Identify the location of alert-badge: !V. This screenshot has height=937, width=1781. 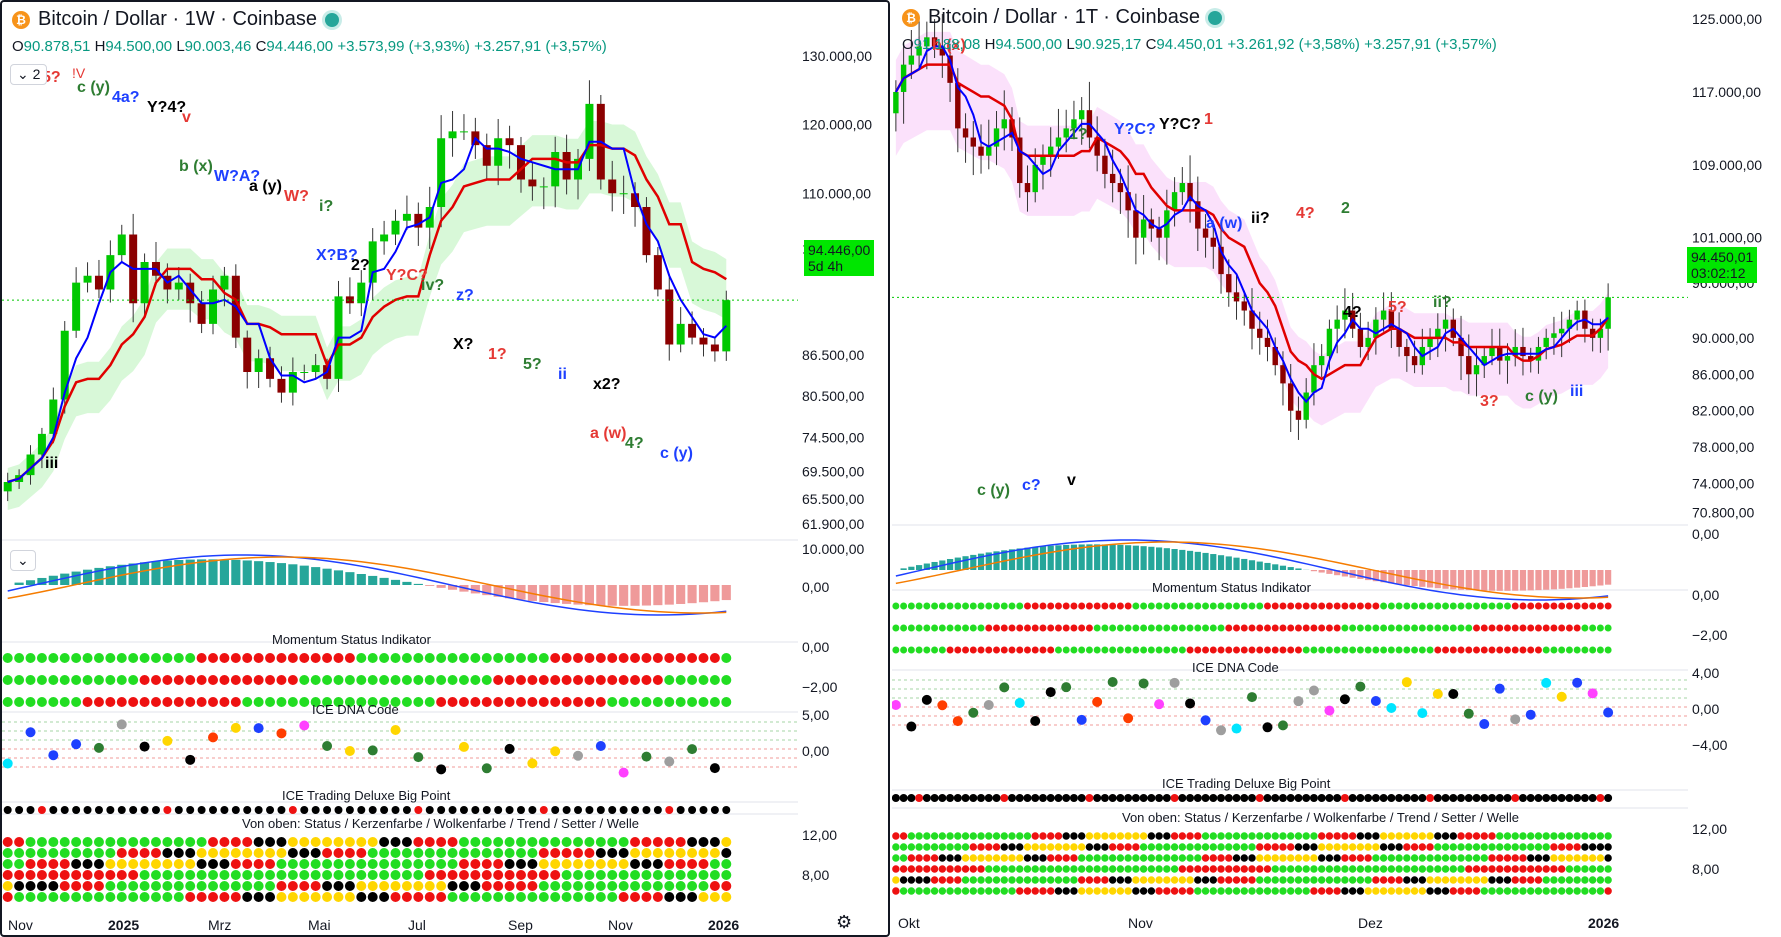
(79, 73).